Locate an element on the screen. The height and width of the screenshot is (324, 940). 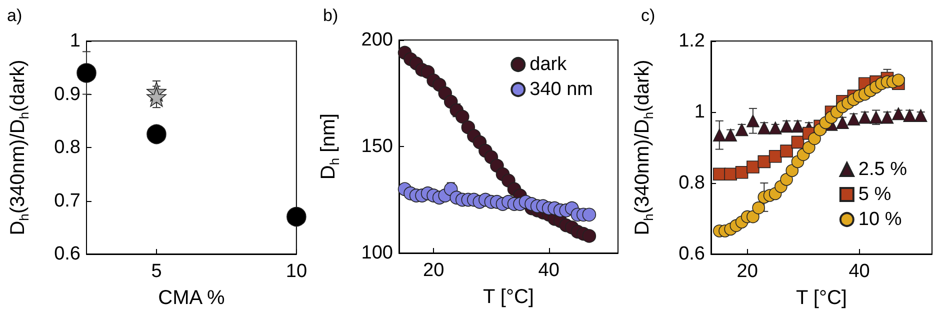
legend-label: dark is located at coordinates (549, 64).